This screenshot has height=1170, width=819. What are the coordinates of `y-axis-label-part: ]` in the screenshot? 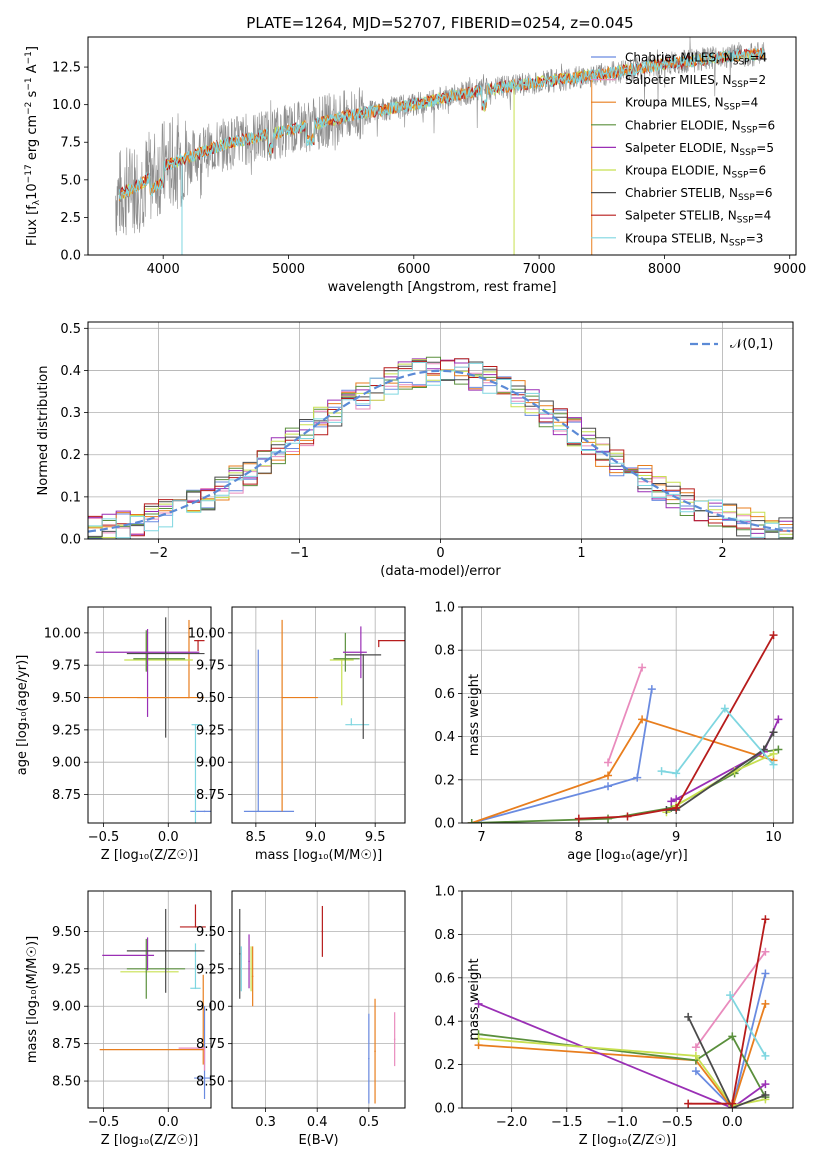 It's located at (32, 48).